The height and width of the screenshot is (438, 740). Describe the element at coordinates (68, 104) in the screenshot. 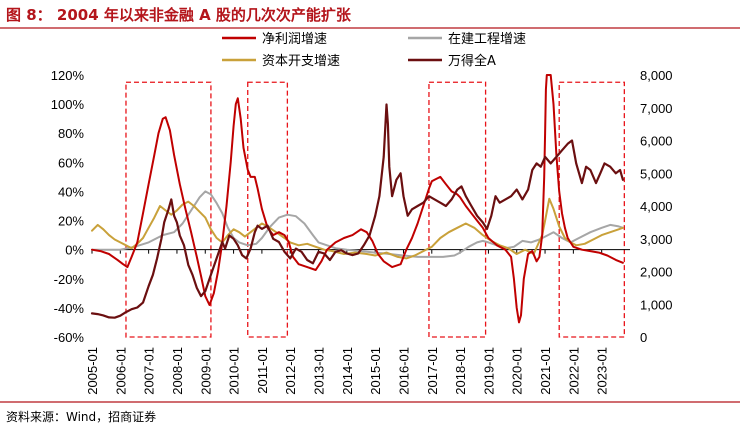

I see `left-tick-label: 100%` at that location.